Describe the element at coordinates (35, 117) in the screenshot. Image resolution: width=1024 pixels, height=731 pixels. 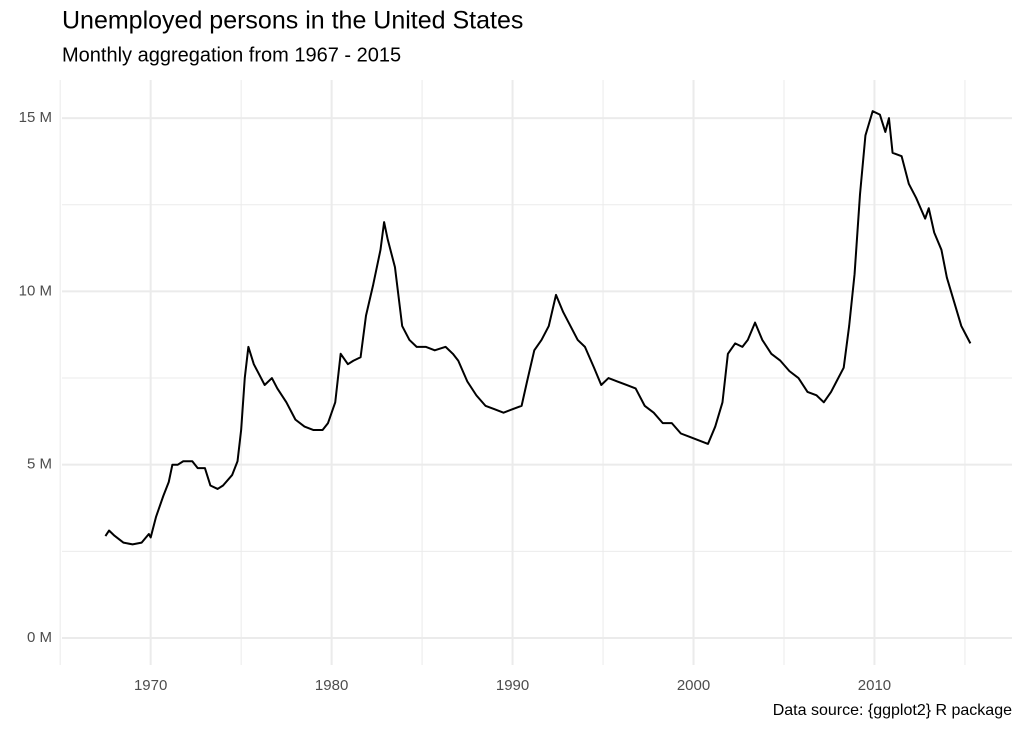
I see `y-tick-label: 15 M` at that location.